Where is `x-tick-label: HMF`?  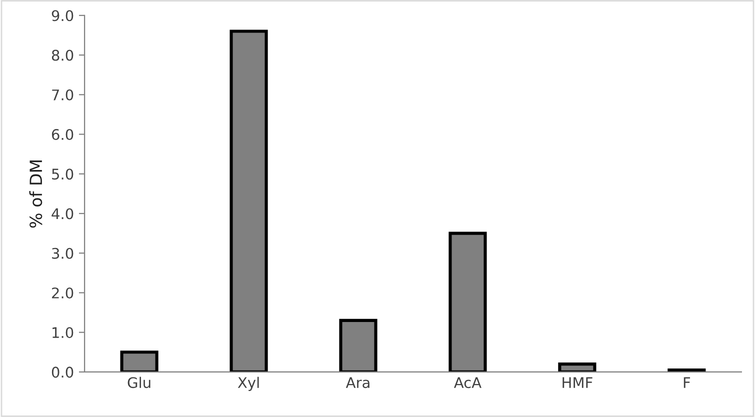
x-tick-label: HMF is located at coordinates (577, 382).